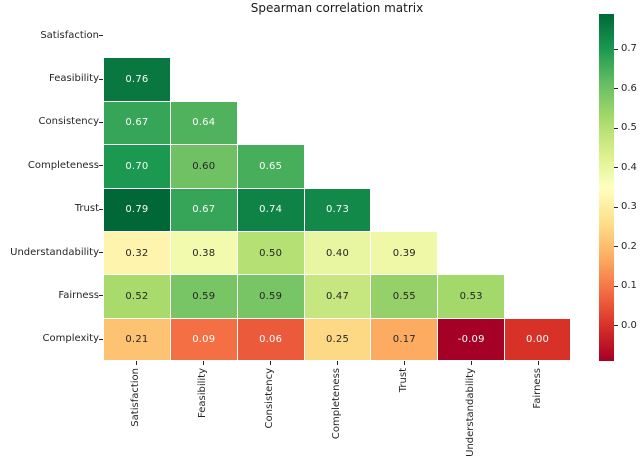  What do you see at coordinates (137, 80) in the screenshot?
I see `cell-value: 0.76` at bounding box center [137, 80].